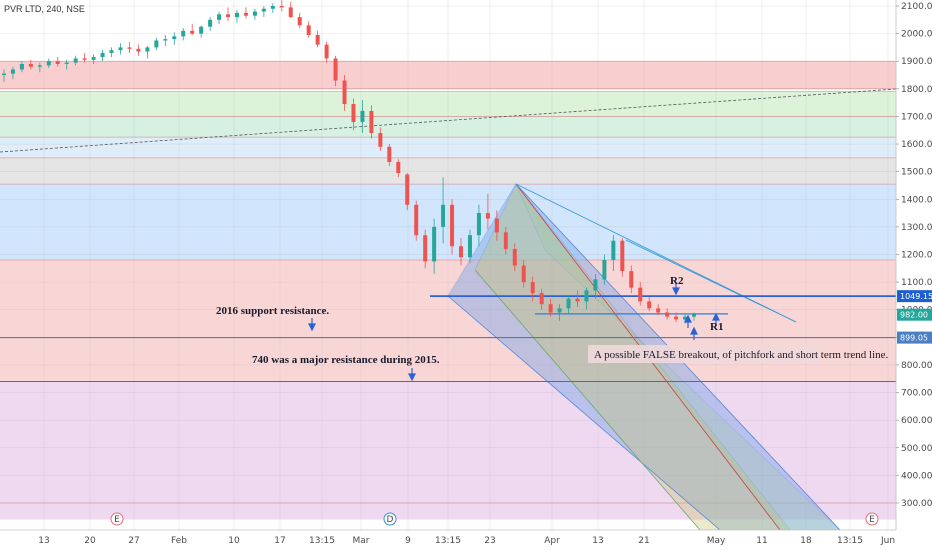 The width and height of the screenshot is (932, 550). I want to click on y-tick-label: 300.00, so click(916, 504).